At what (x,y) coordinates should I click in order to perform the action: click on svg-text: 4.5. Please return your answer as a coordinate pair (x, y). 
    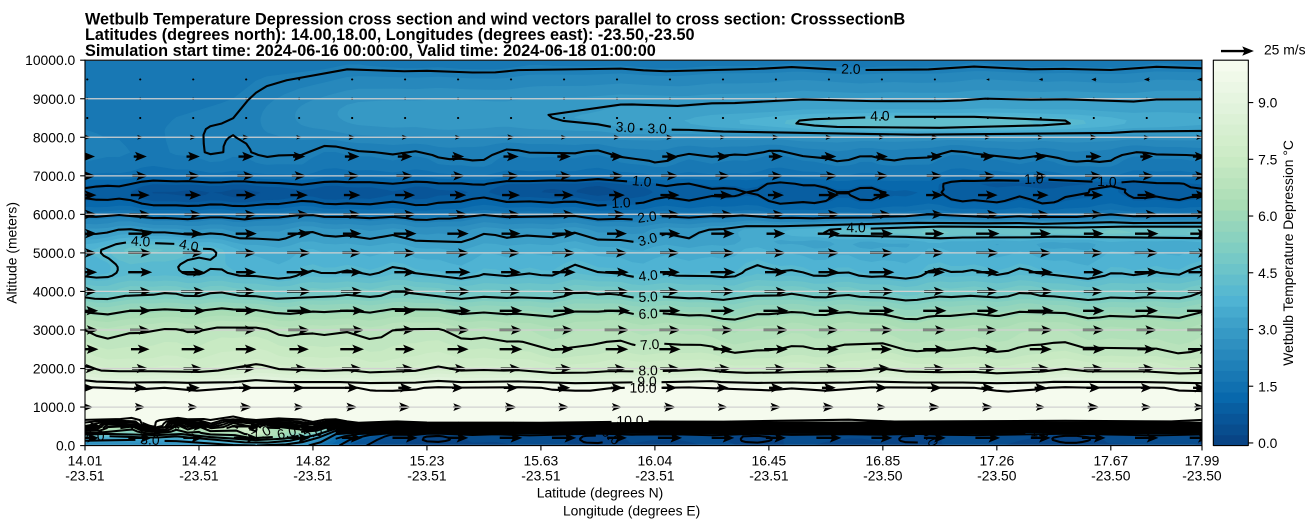
    Looking at the image, I should click on (1268, 273).